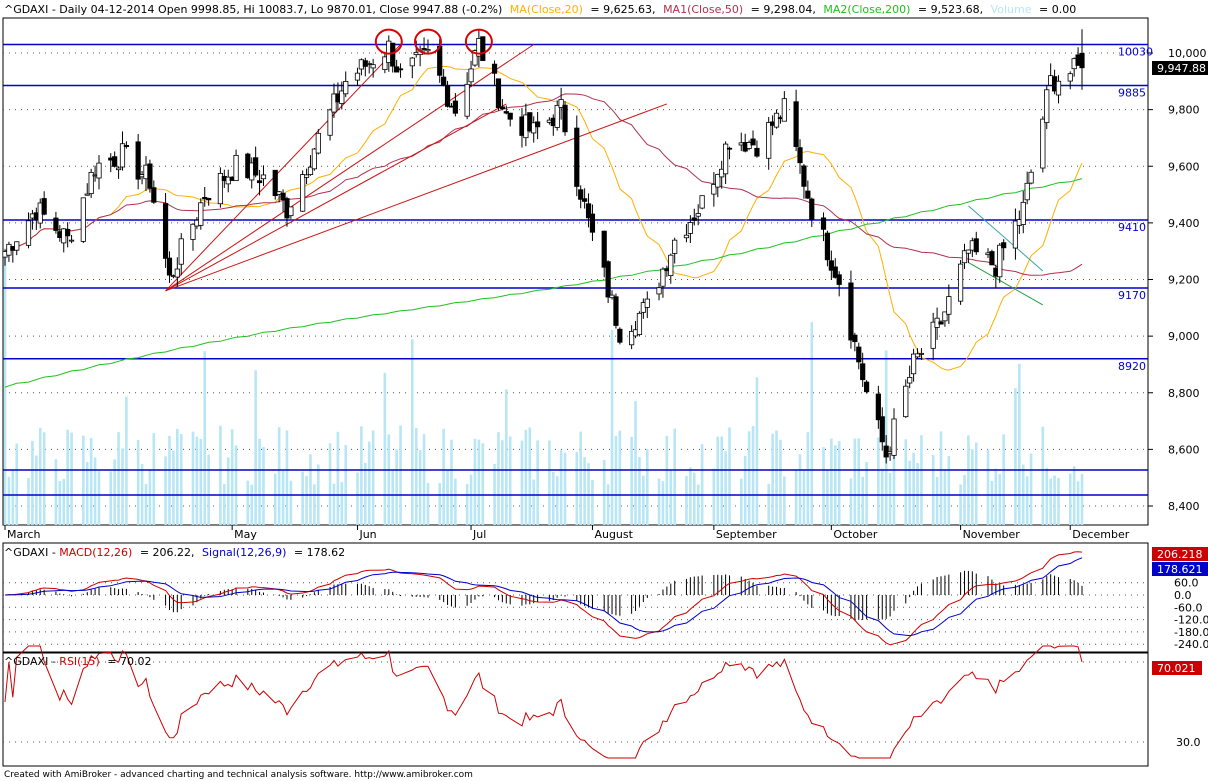 Image resolution: width=1208 pixels, height=781 pixels. Describe the element at coordinates (1006, 238) in the screenshot. I see `channel-line` at that location.